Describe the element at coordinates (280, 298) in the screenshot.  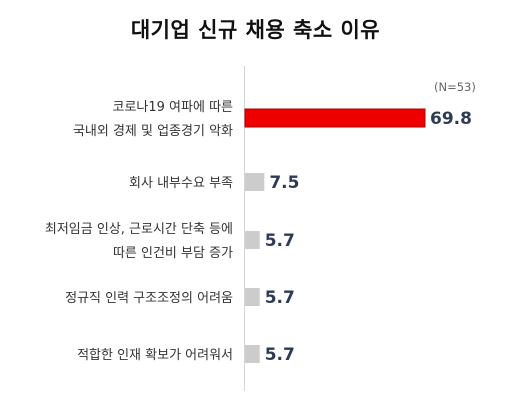
I see `value-label-3: 5.7` at that location.